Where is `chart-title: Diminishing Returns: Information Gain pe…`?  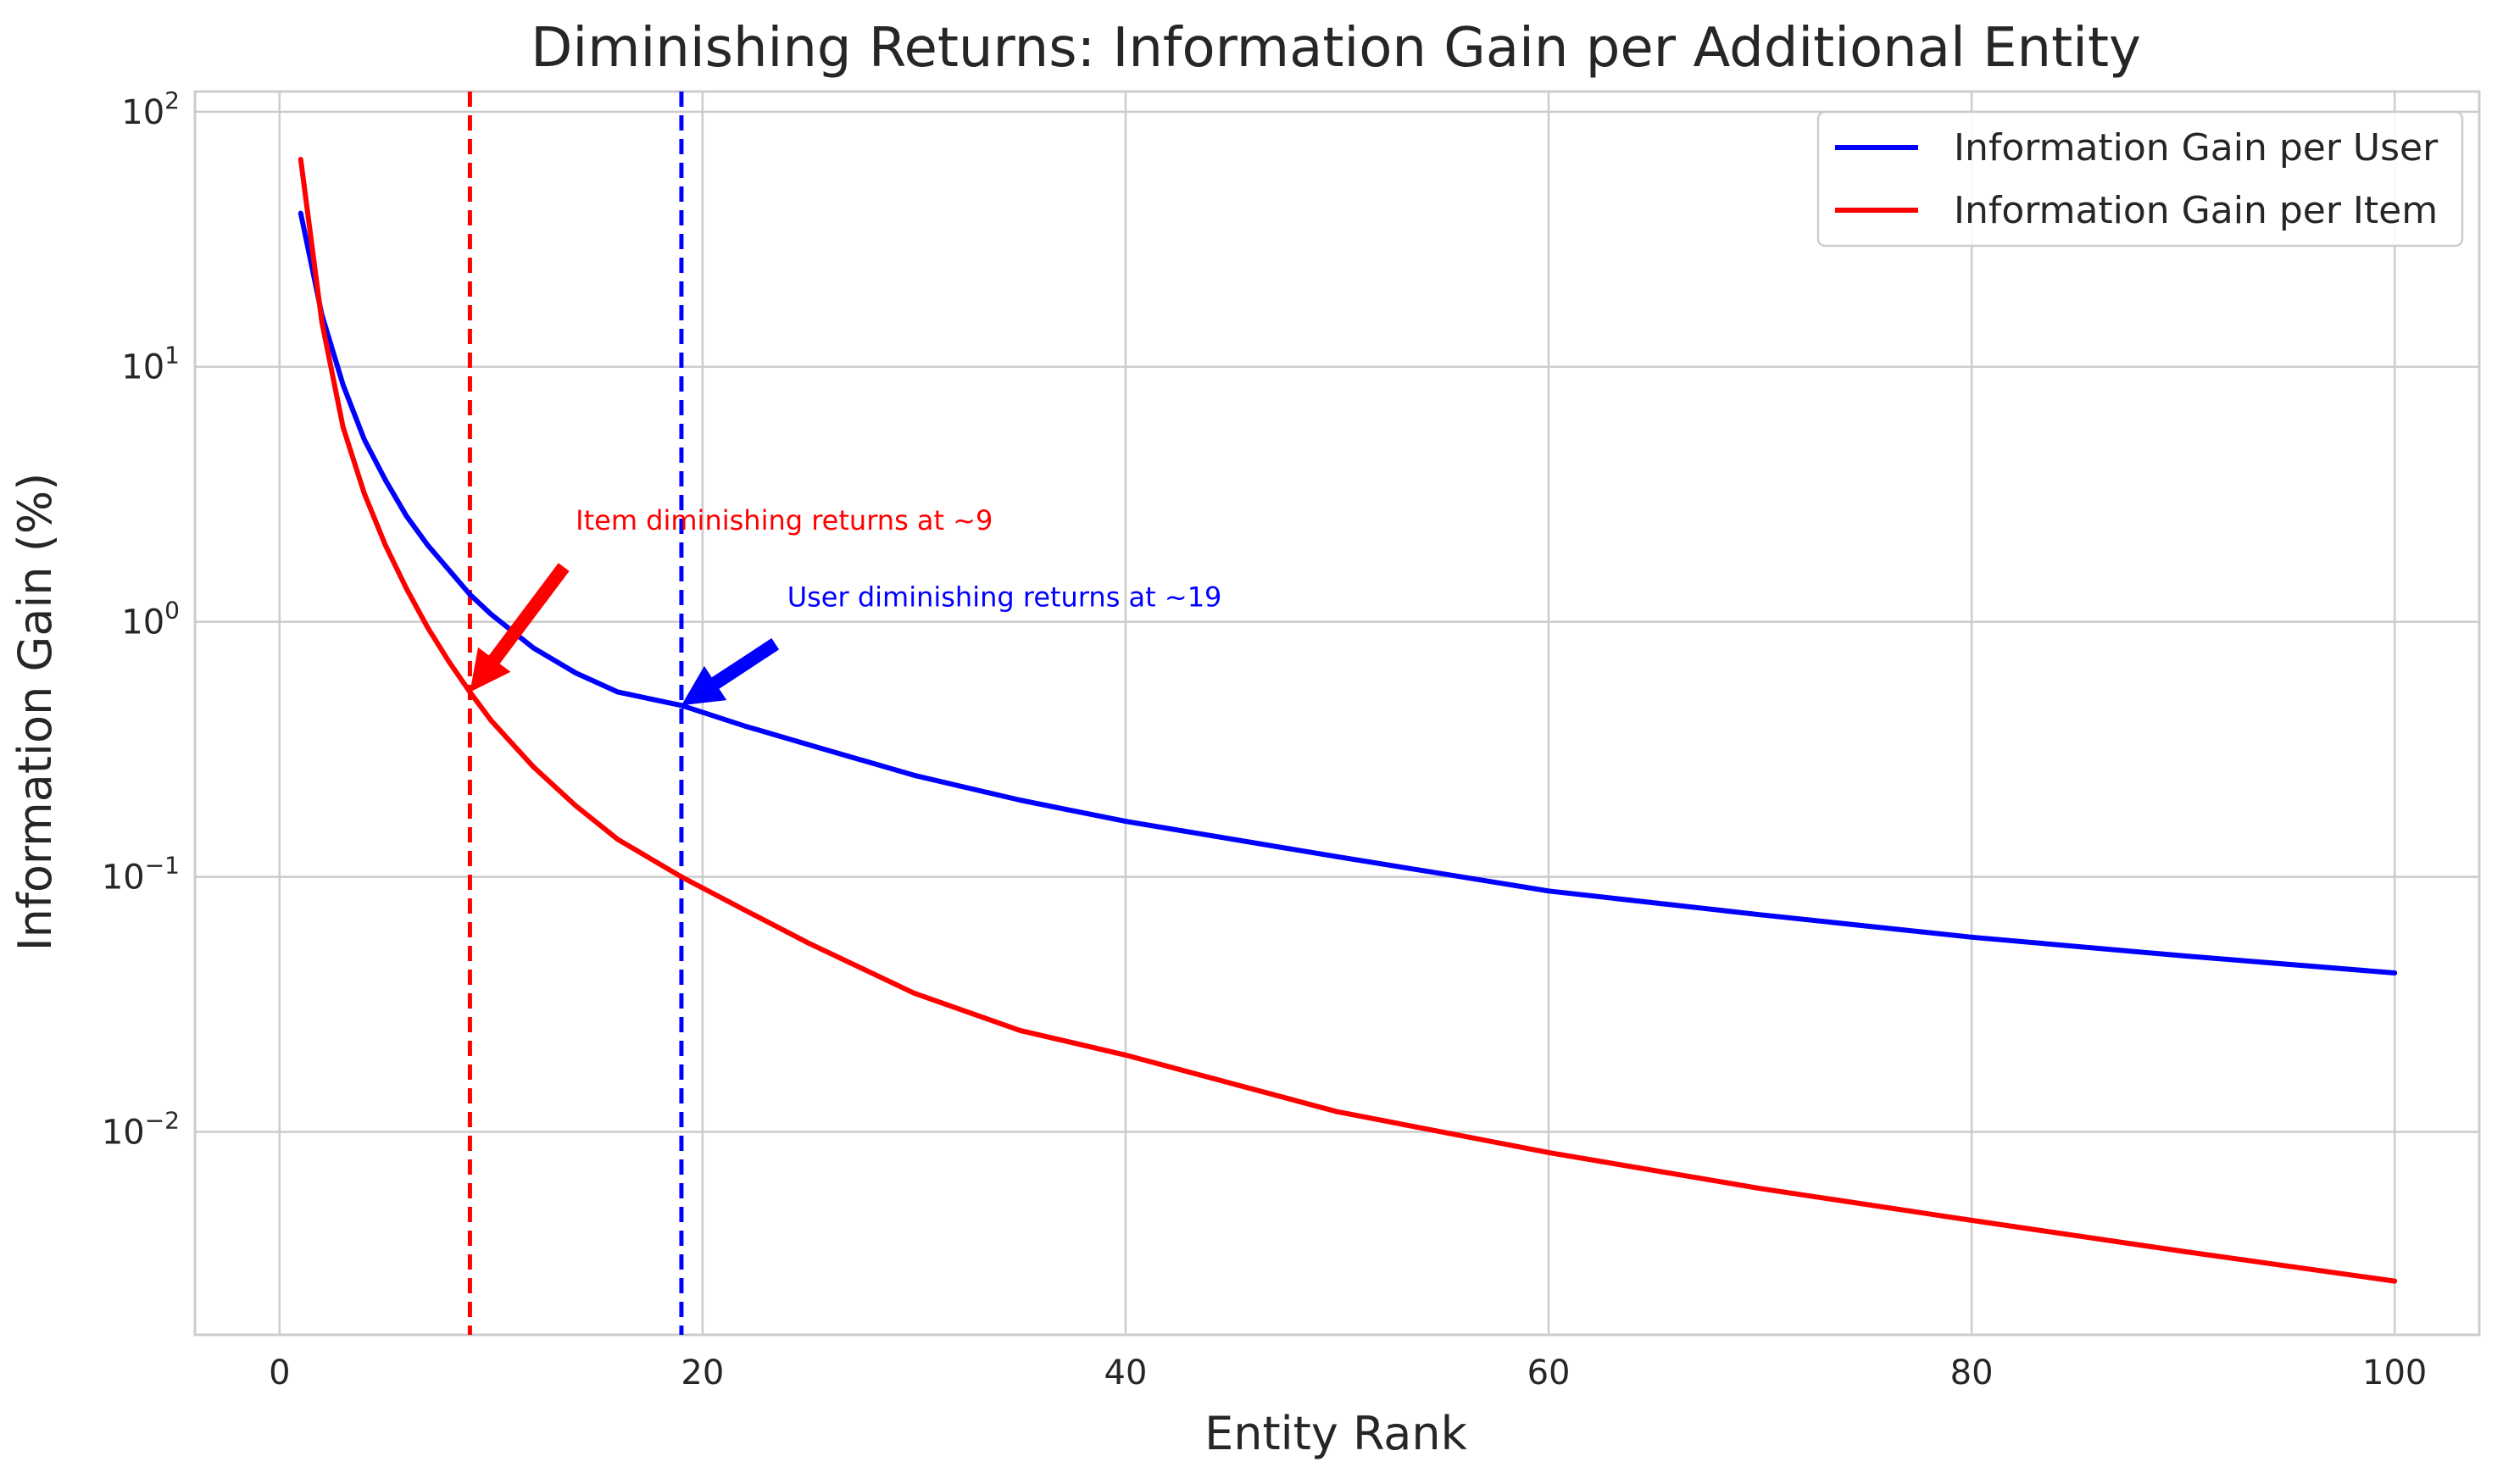
chart-title: Diminishing Returns: Information Gain pe… is located at coordinates (1336, 49).